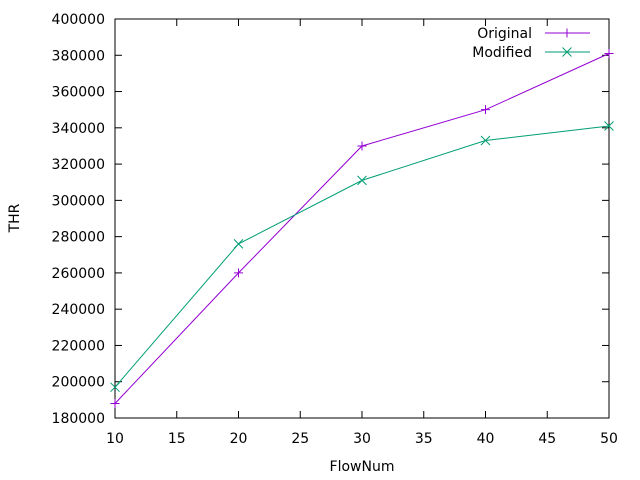 The image size is (640, 480). I want to click on x-tick-label: 10, so click(115, 439).